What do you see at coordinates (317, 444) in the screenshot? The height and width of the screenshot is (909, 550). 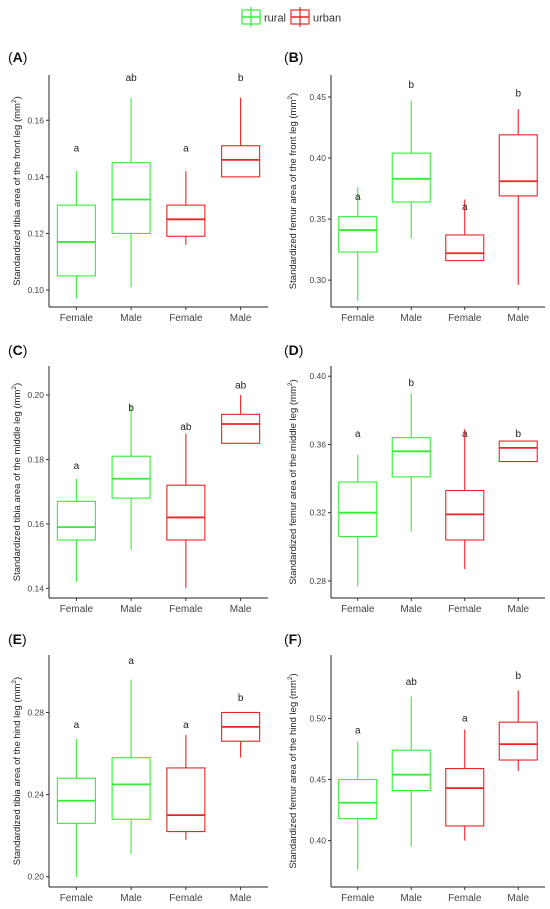 I see `y-tick-label: 0.36` at bounding box center [317, 444].